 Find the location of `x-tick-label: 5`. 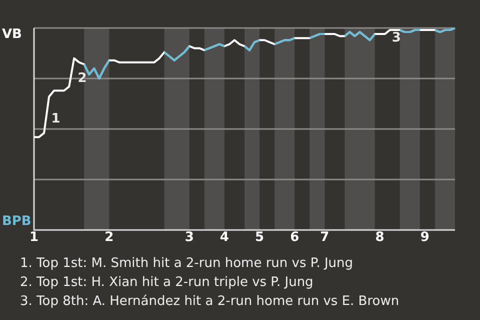

x-tick-label: 5 is located at coordinates (259, 238).